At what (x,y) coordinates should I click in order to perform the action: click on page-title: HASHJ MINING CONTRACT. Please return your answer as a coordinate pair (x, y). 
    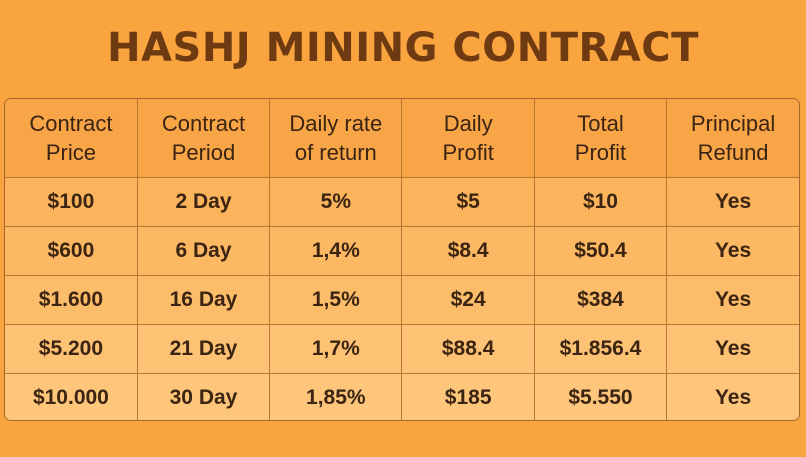
    Looking at the image, I should click on (403, 48).